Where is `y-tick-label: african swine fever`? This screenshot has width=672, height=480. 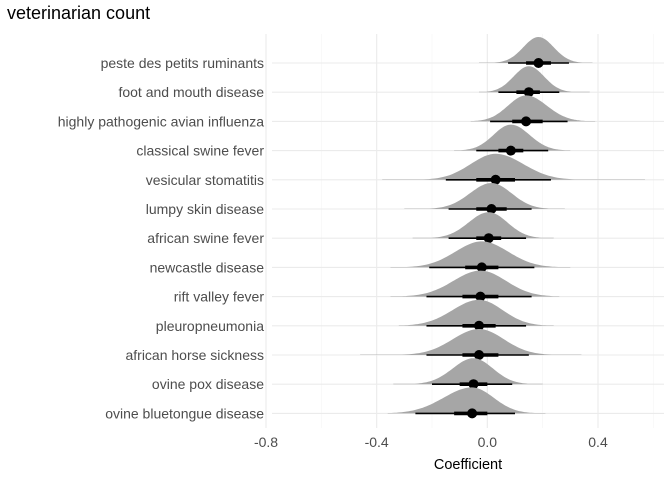 y-tick-label: african swine fever is located at coordinates (205, 238).